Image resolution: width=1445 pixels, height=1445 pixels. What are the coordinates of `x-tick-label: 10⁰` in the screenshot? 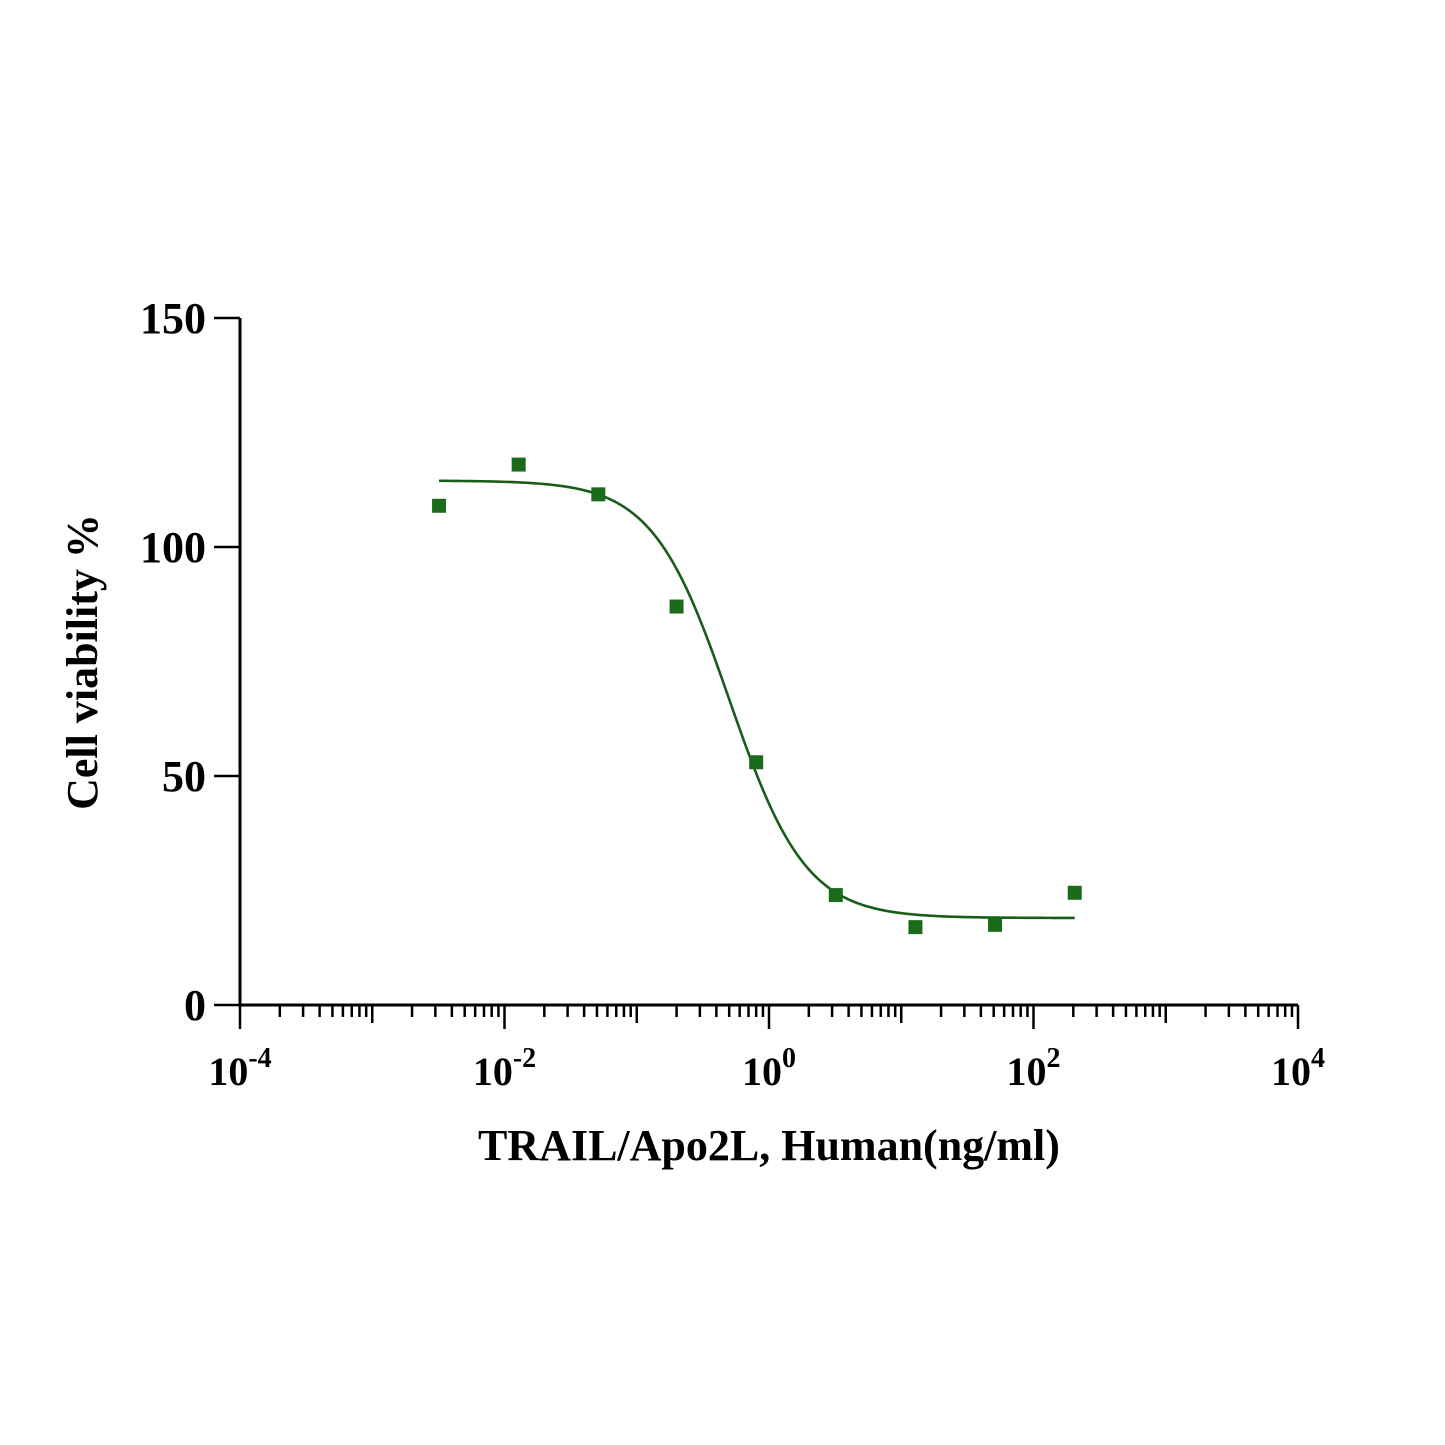 It's located at (769, 1068).